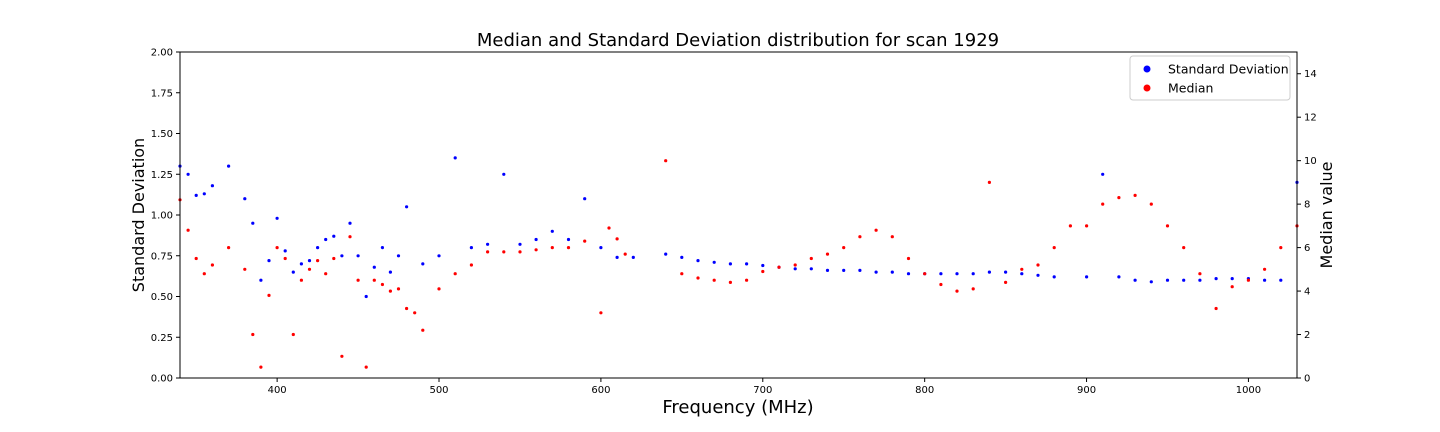  I want to click on y2-tick-label: 2, so click(1307, 335).